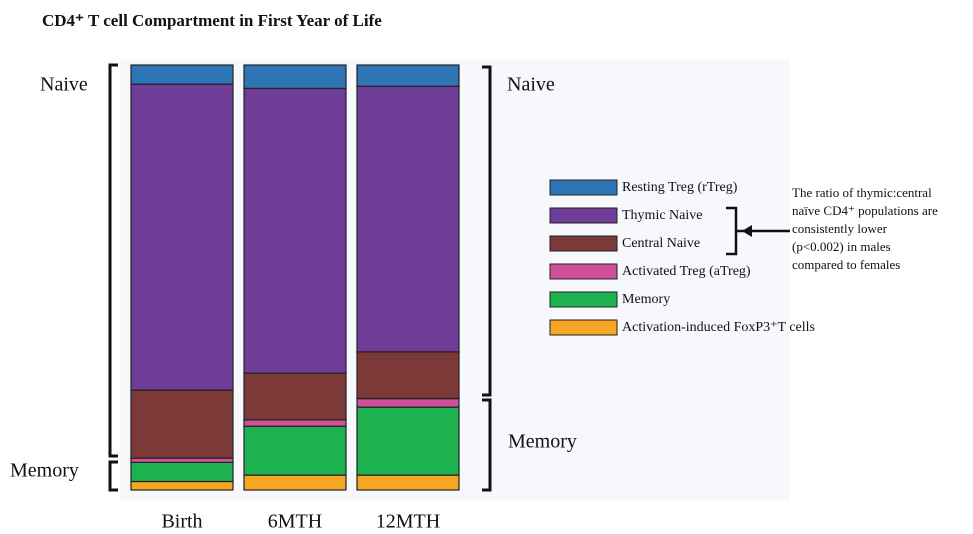  I want to click on legend-label: Thymic Naive, so click(662, 215).